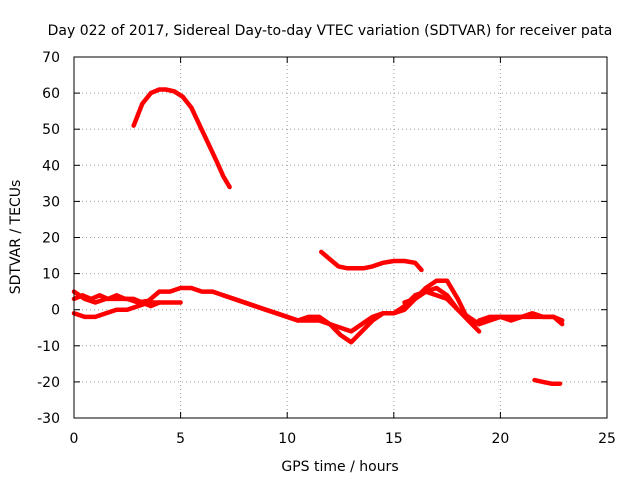  I want to click on series-arc-low-g, so click(520, 319).